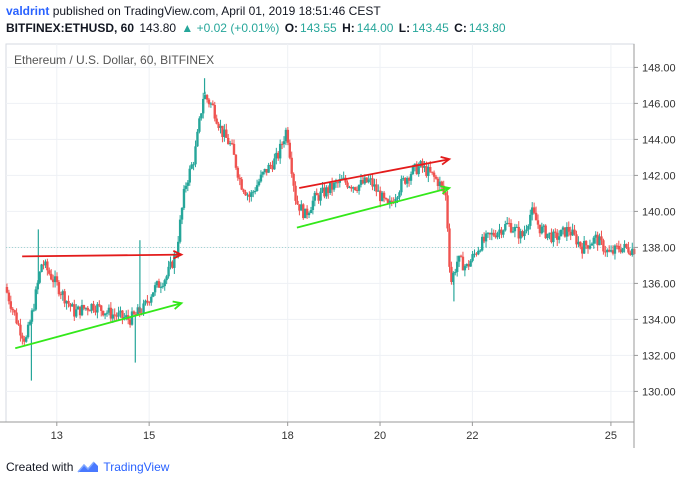  Describe the element at coordinates (659, 176) in the screenshot. I see `y-tick-label: 142.00` at that location.